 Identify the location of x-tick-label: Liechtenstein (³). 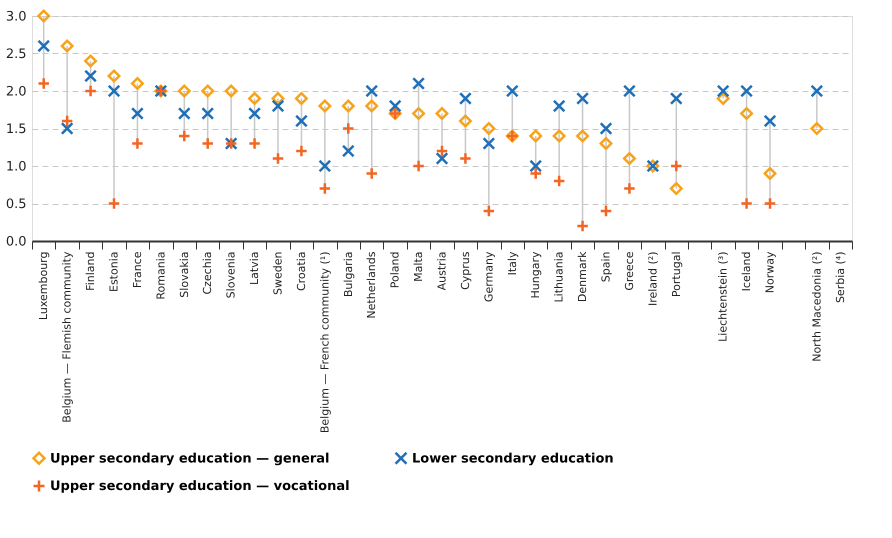
(723, 297).